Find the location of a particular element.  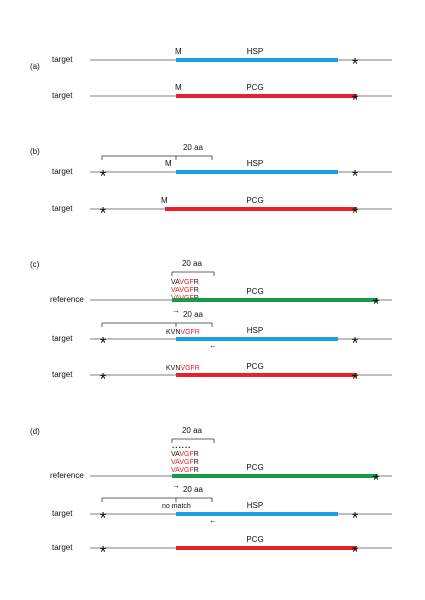

panel-label: (c) is located at coordinates (35, 264).